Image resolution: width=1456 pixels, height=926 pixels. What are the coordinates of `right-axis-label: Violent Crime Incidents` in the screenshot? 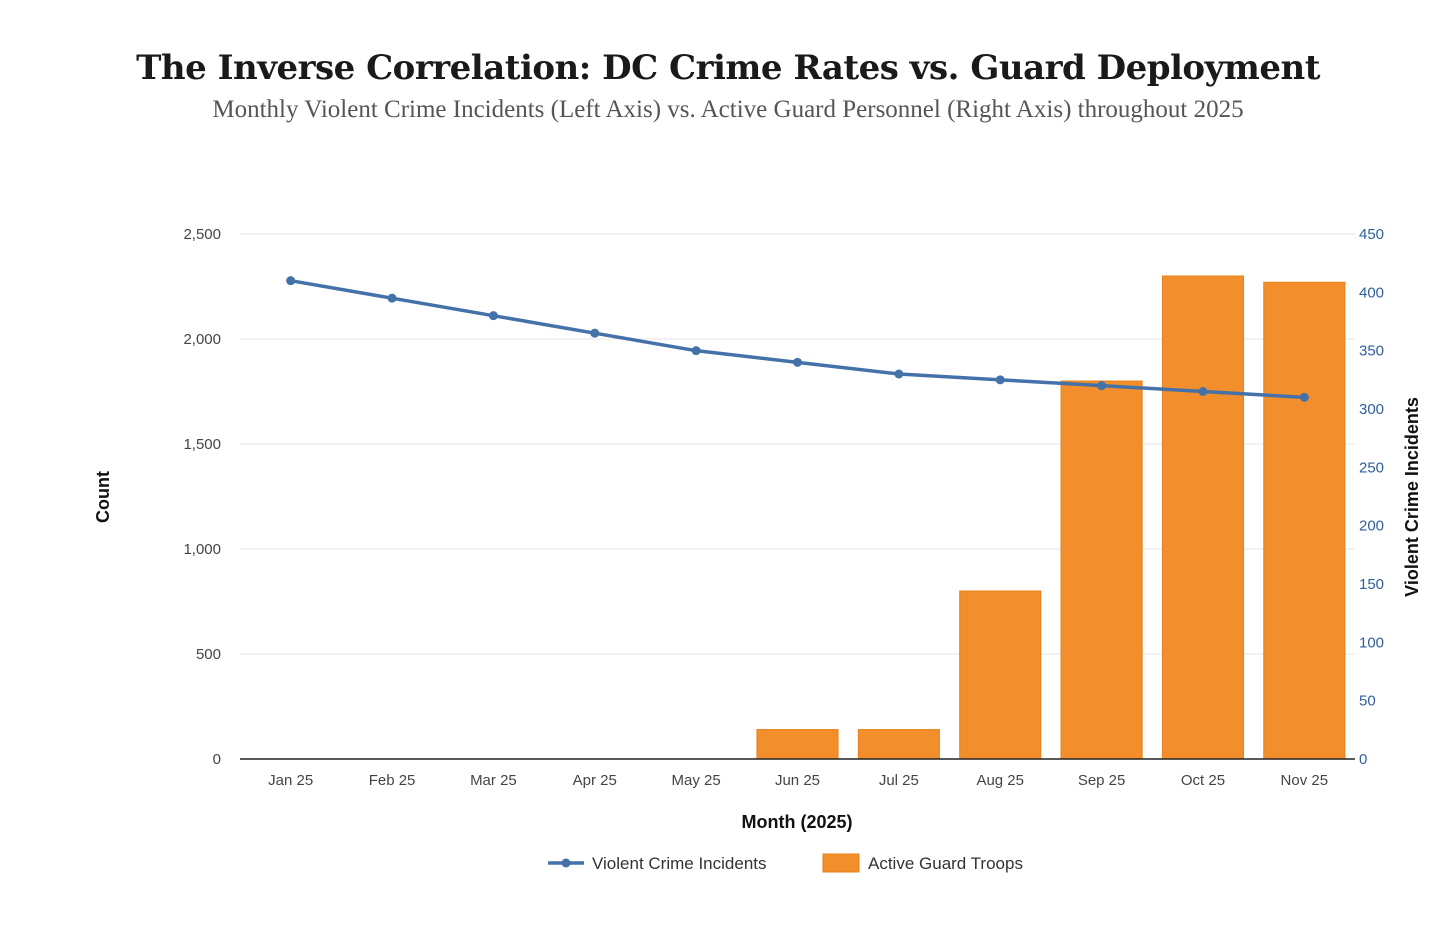 It's located at (1412, 497).